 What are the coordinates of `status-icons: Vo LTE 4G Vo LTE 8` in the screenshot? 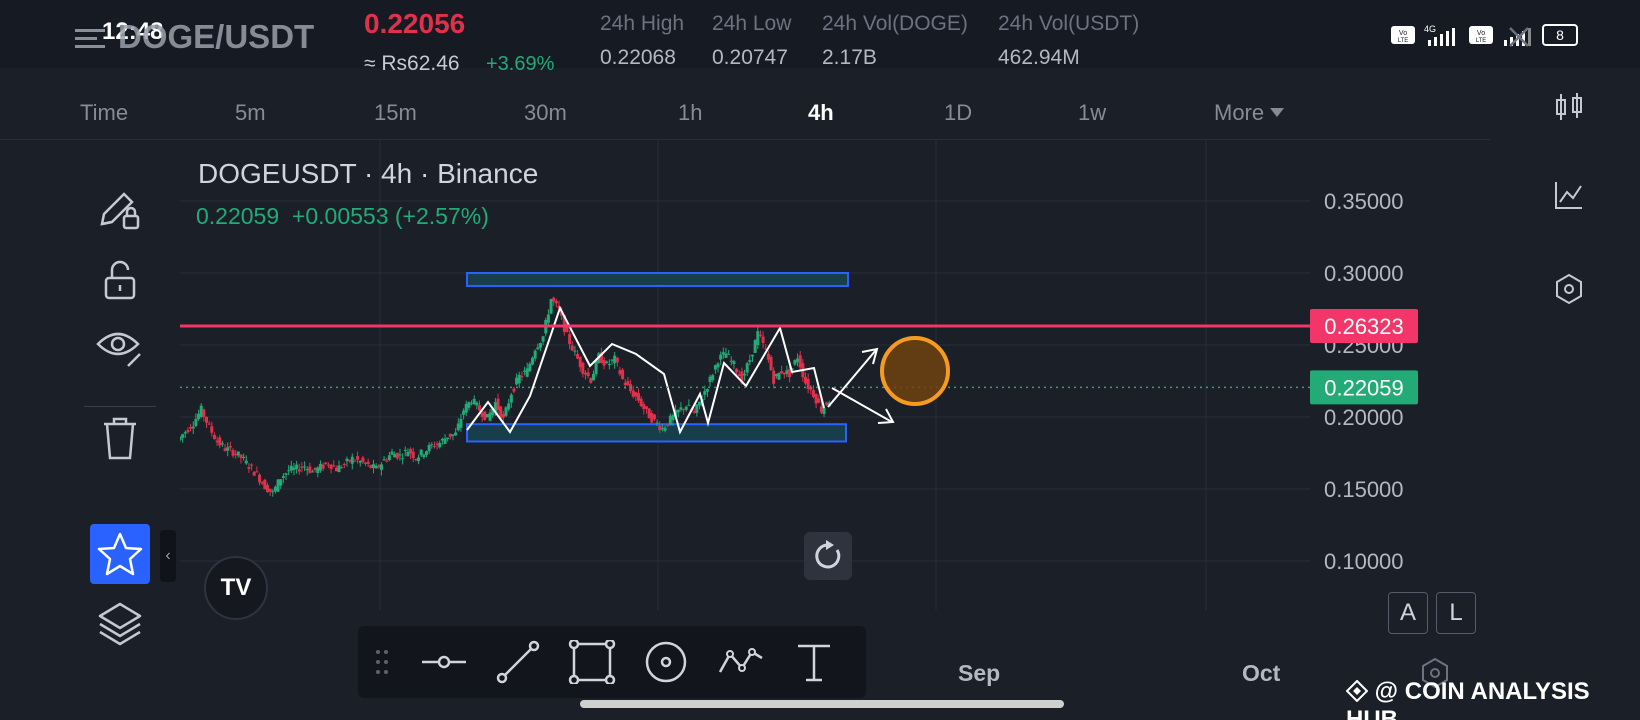 It's located at (1484, 35).